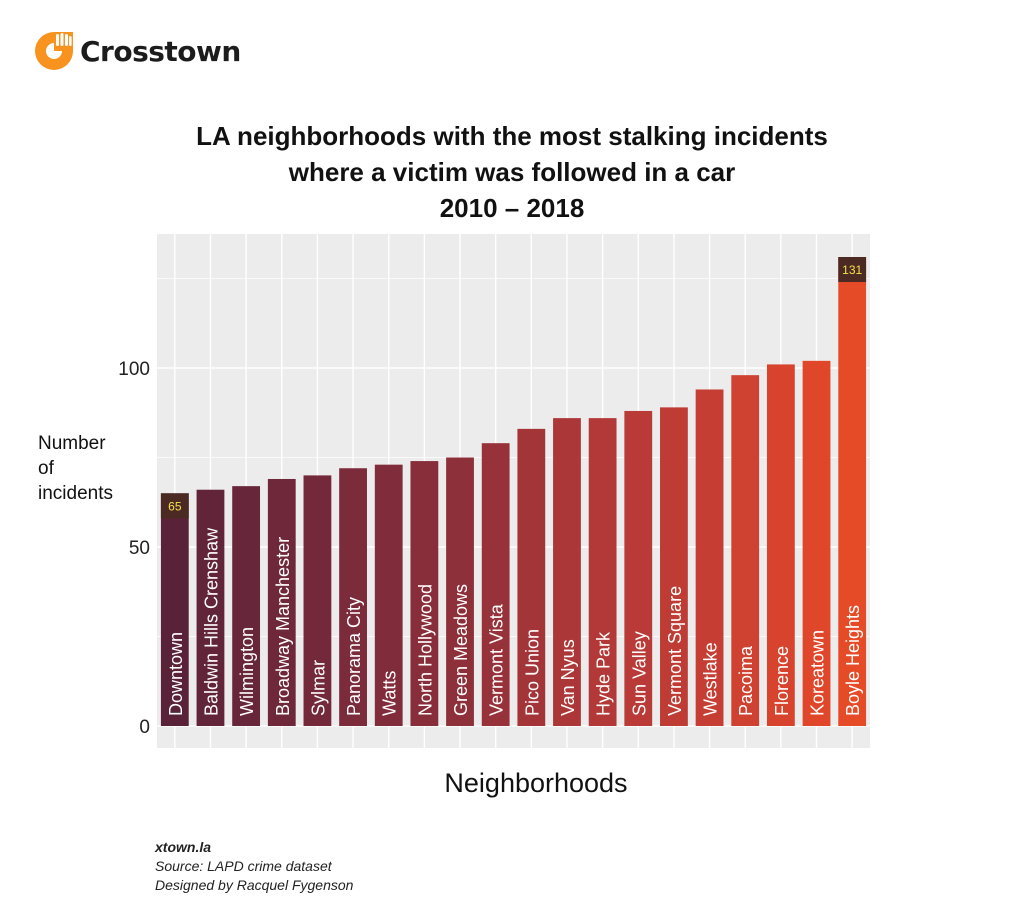 The image size is (1024, 917). I want to click on chart-title-line-2: where a victim was followed in a car, so click(512, 172).